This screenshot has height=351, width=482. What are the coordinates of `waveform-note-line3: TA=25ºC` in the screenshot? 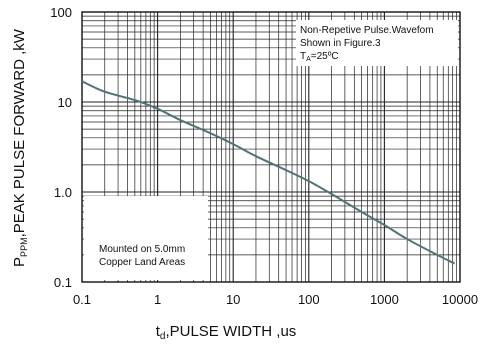 It's located at (319, 57).